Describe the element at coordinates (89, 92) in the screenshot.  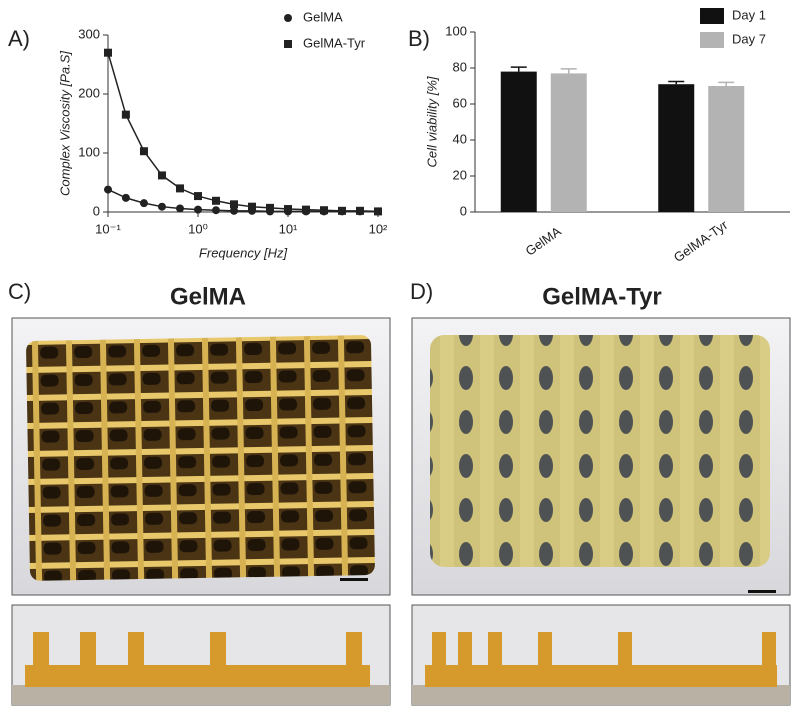
I see `y-tick-label: 200` at that location.